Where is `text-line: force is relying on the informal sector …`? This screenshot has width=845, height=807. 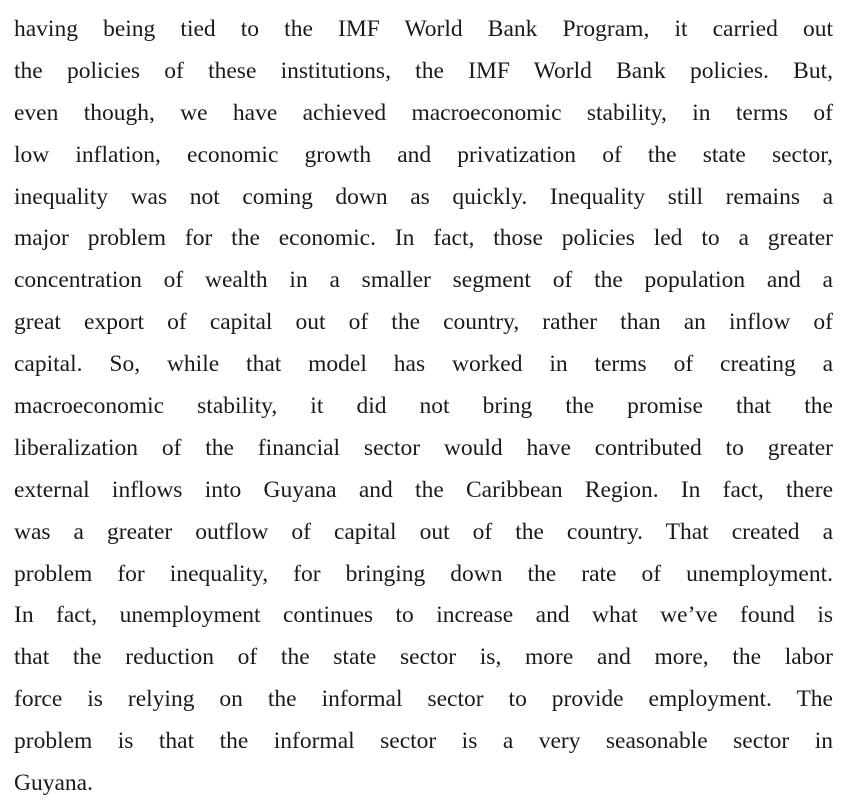 text-line: force is relying on the informal sector … is located at coordinates (423, 699).